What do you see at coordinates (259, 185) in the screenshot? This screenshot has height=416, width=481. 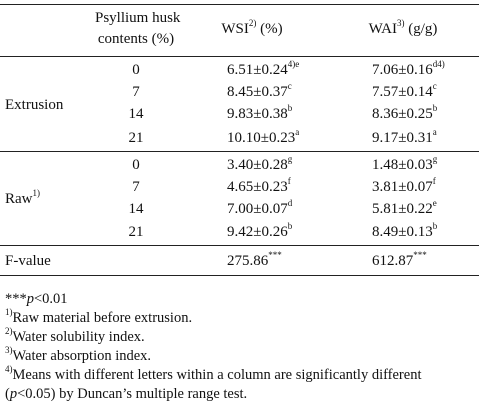 I see `wsi-cell: 4.65±0.23f` at bounding box center [259, 185].